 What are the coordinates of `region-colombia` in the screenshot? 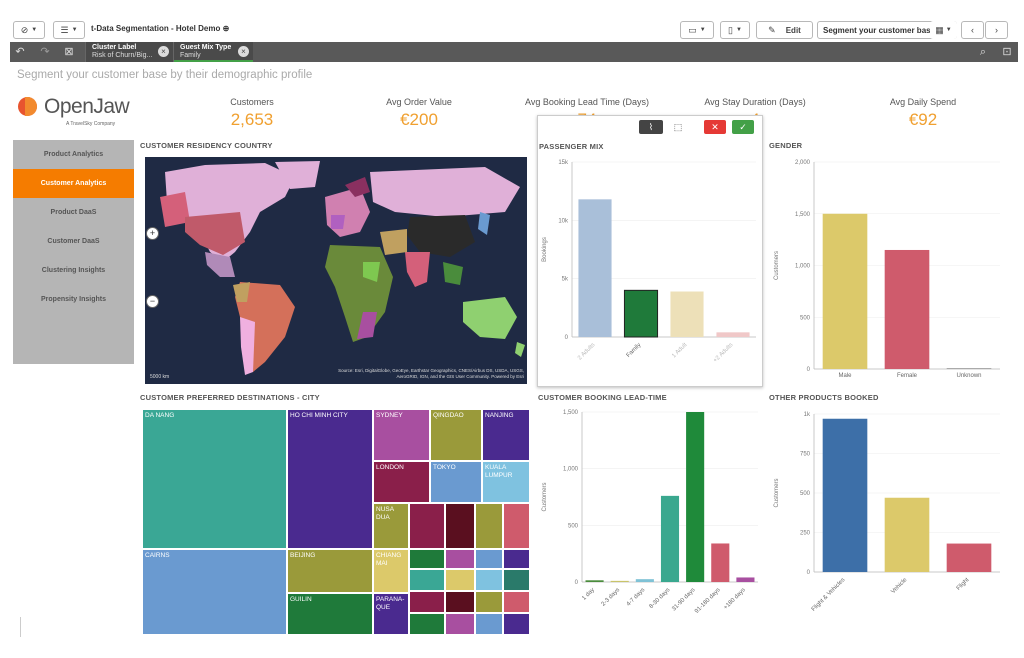 It's located at (241, 292).